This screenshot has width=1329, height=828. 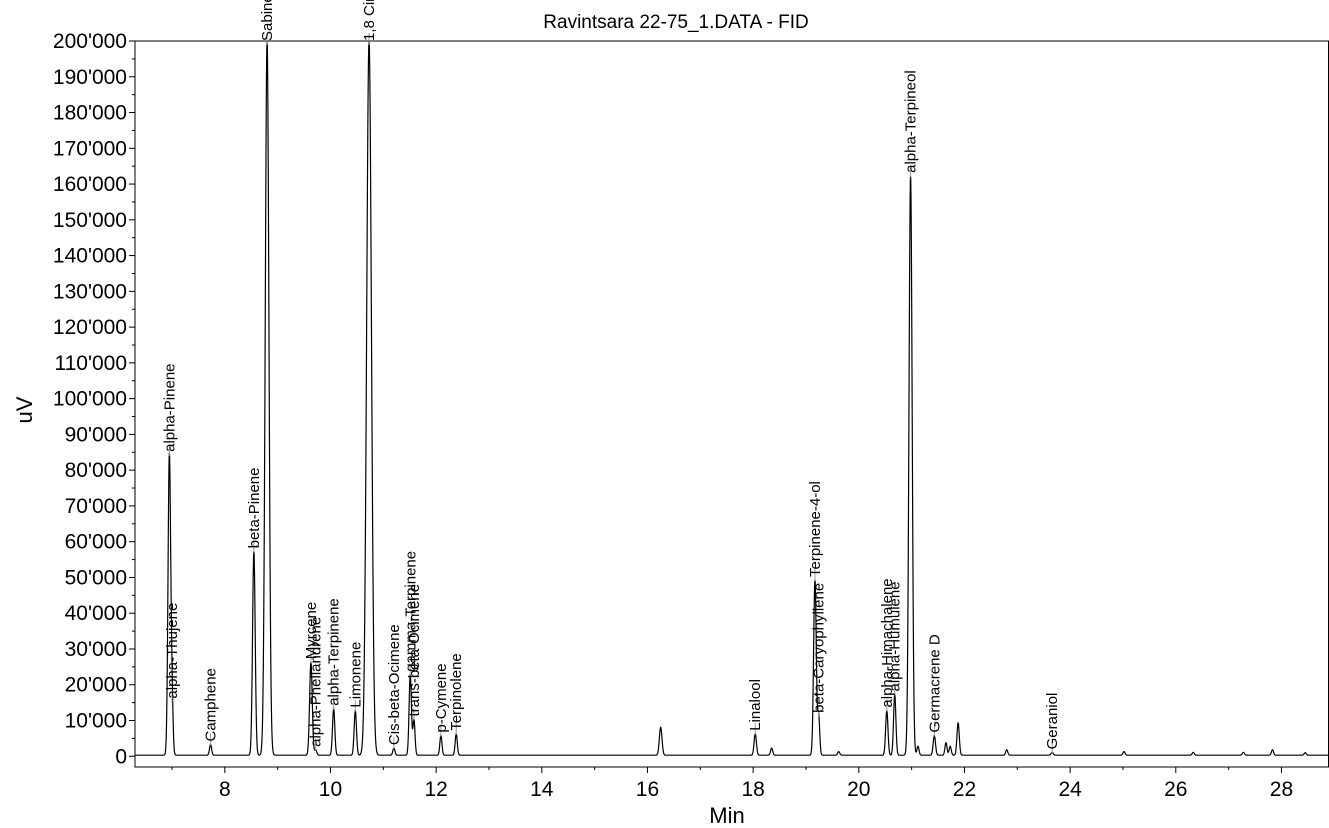 I want to click on peak-label: Camphene, so click(x=211, y=704).